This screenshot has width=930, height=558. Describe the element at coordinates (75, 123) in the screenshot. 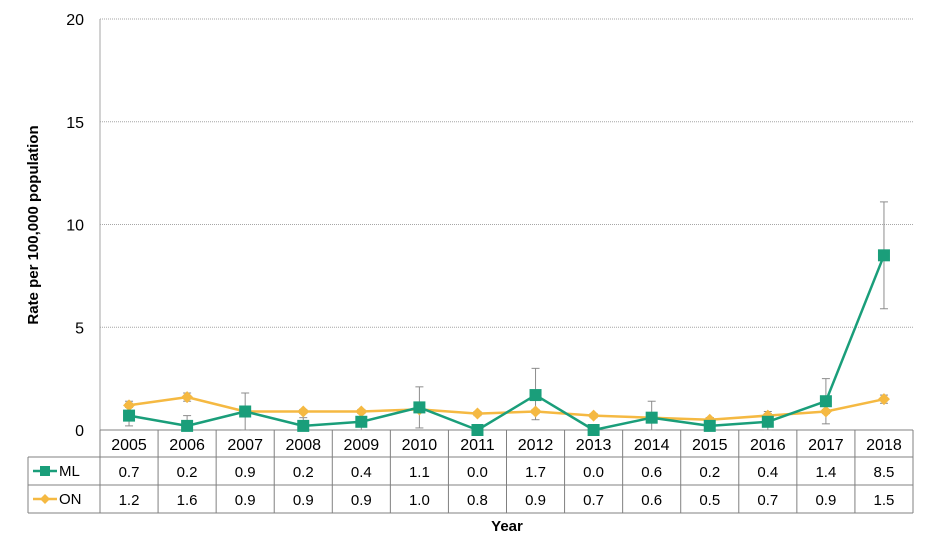

I see `y-tick-label: 15` at that location.